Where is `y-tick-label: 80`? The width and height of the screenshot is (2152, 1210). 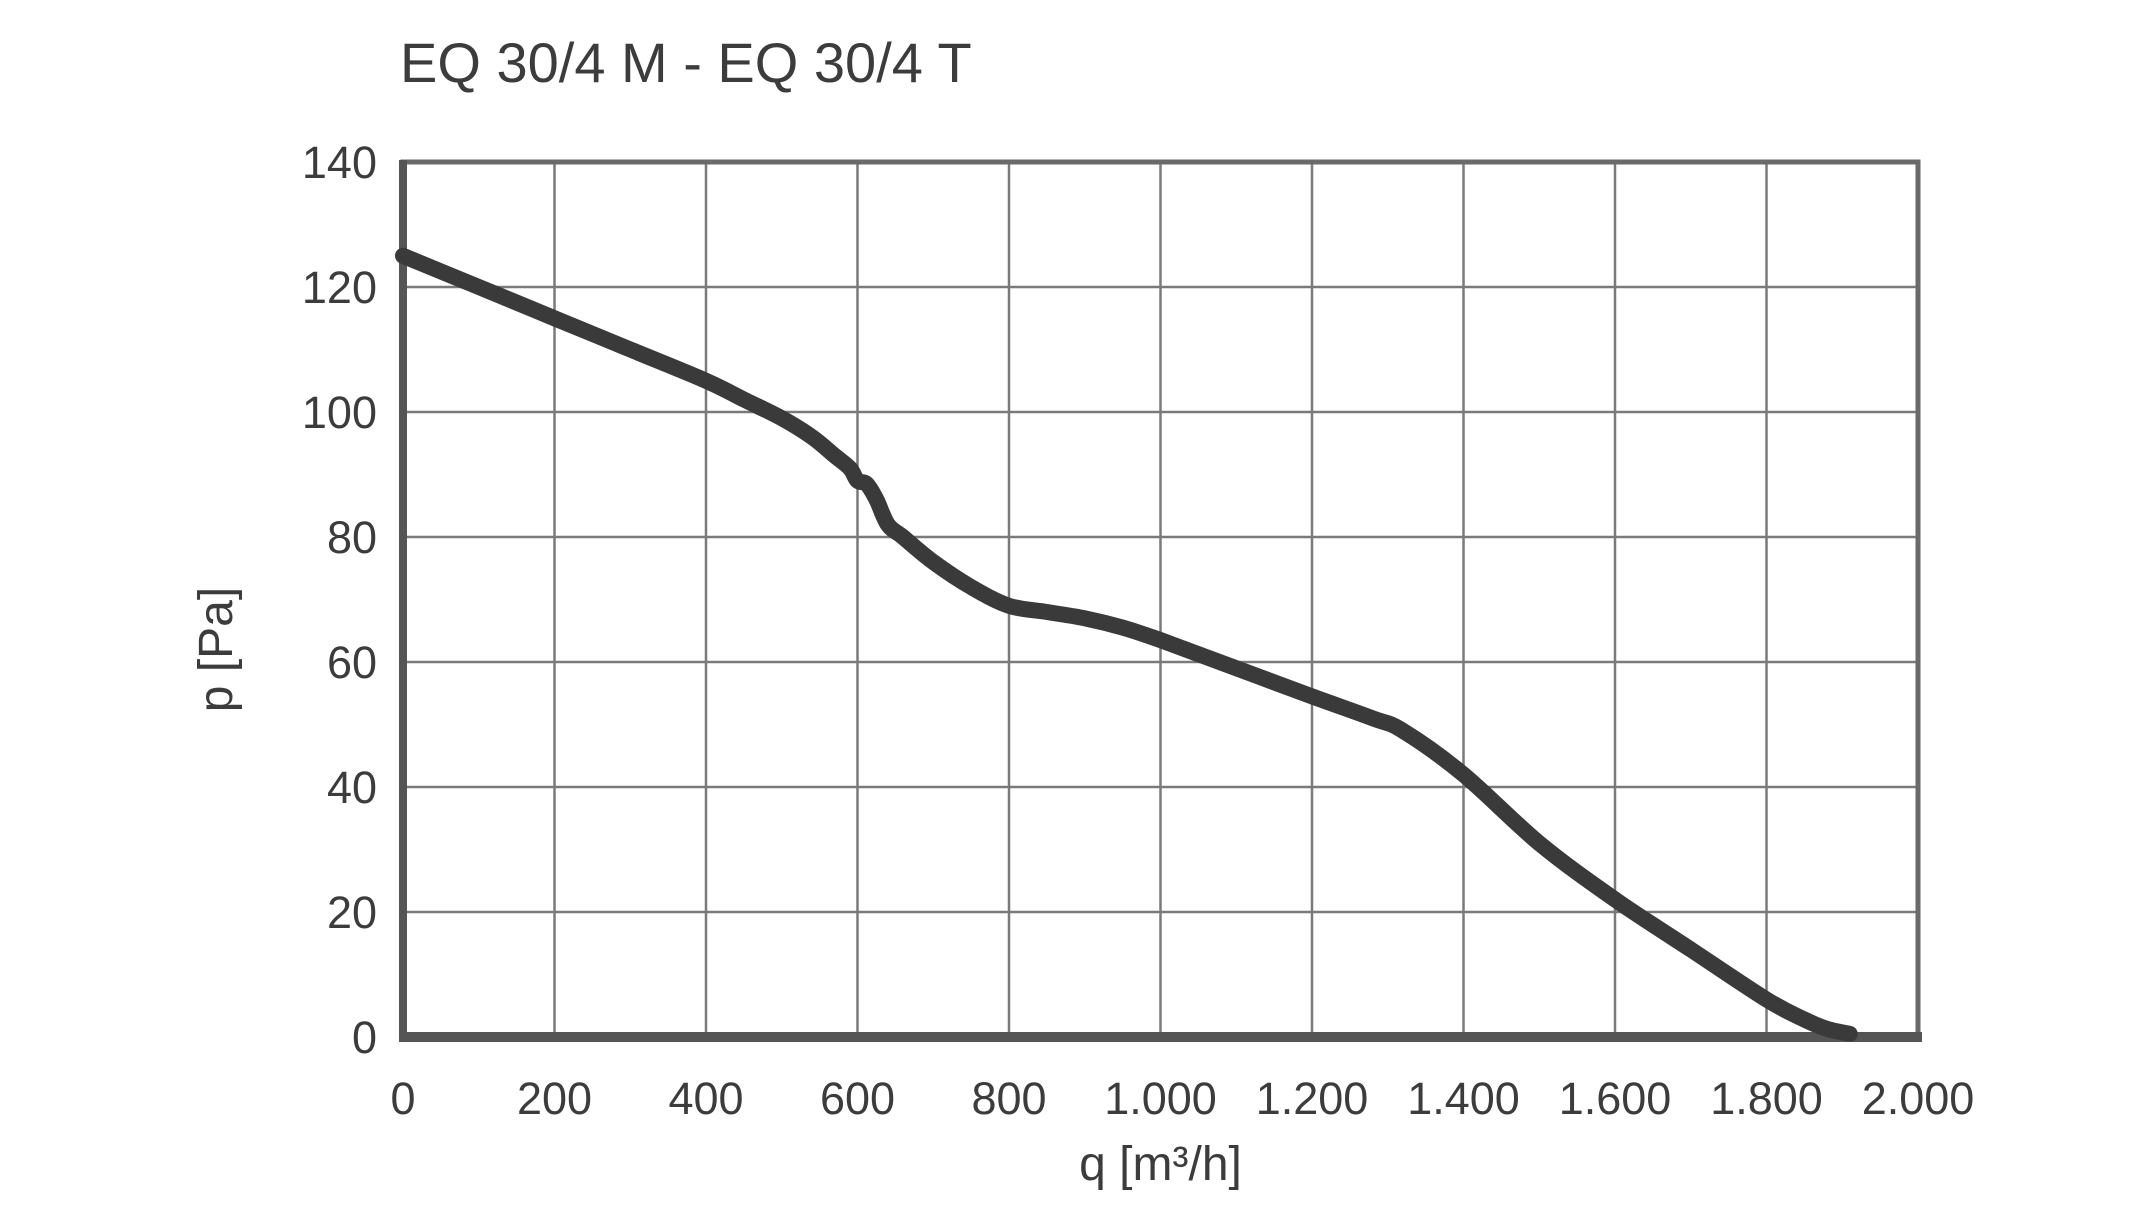 y-tick-label: 80 is located at coordinates (352, 537).